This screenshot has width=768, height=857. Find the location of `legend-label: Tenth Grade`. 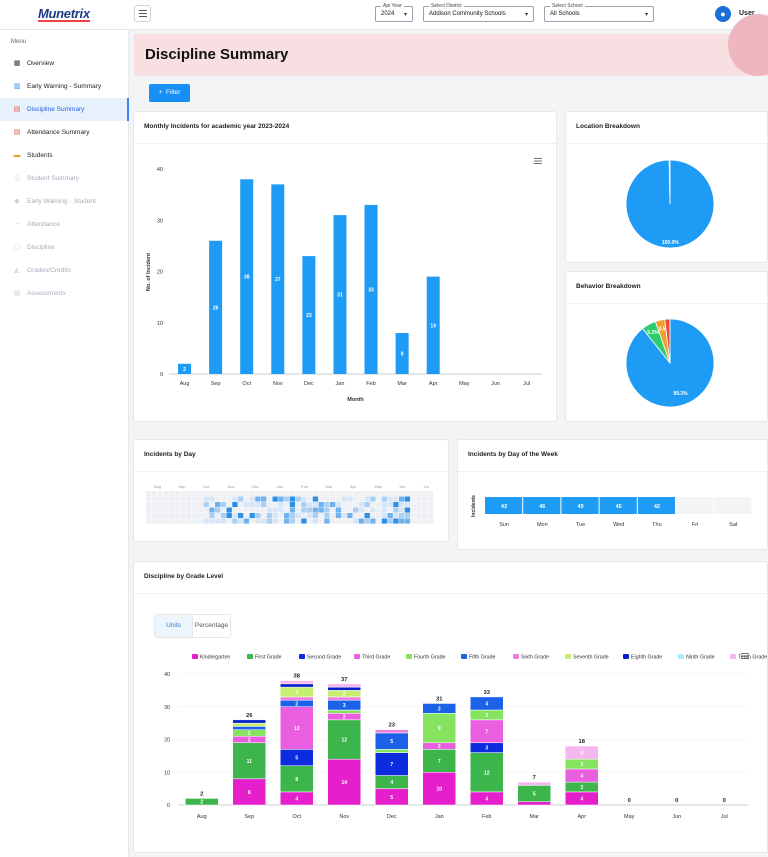

legend-label: Tenth Grade is located at coordinates (752, 658).